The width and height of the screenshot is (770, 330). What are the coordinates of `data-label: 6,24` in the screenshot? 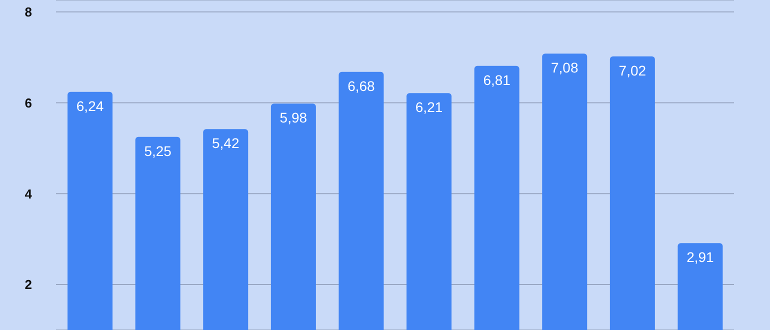 It's located at (90, 106).